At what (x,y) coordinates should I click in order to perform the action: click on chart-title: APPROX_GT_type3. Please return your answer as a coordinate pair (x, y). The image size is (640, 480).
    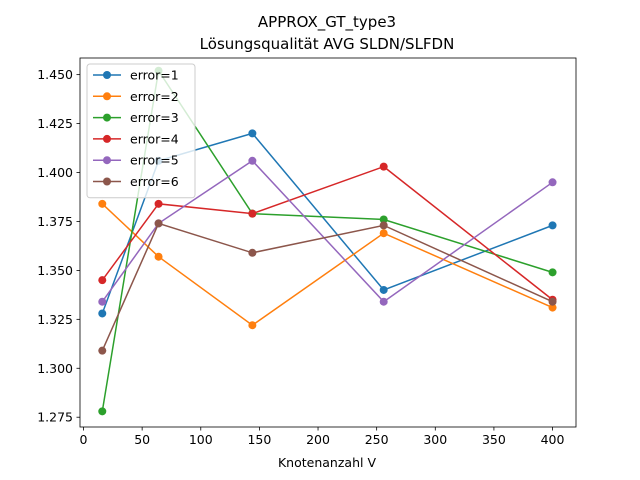
    Looking at the image, I should click on (327, 22).